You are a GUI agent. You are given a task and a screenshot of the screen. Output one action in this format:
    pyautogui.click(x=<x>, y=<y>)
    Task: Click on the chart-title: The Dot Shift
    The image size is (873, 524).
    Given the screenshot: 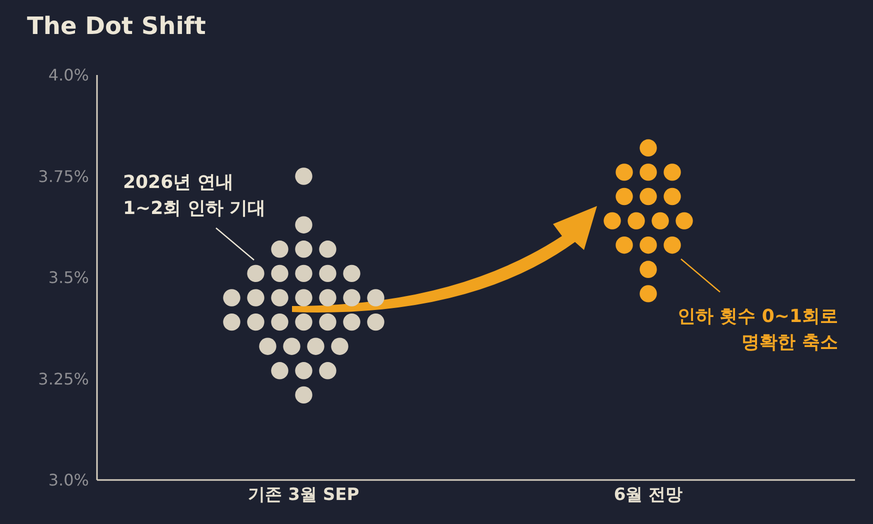 What is the action you would take?
    pyautogui.click(x=116, y=26)
    